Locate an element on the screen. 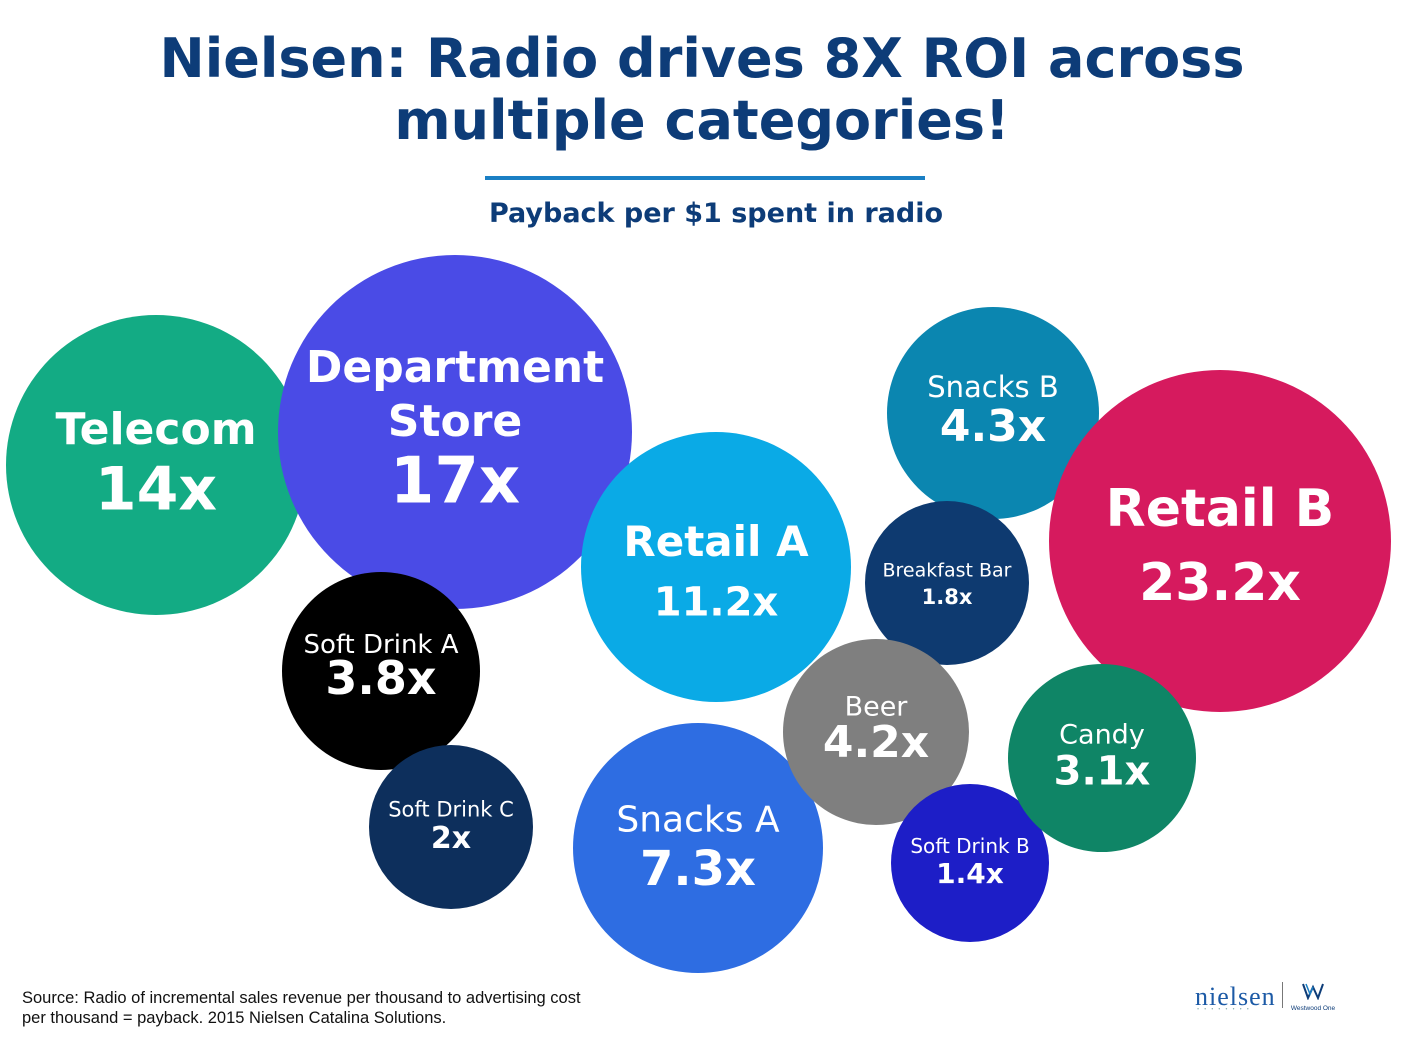 The width and height of the screenshot is (1404, 1038). bubble-circle-department-store is located at coordinates (455, 432).